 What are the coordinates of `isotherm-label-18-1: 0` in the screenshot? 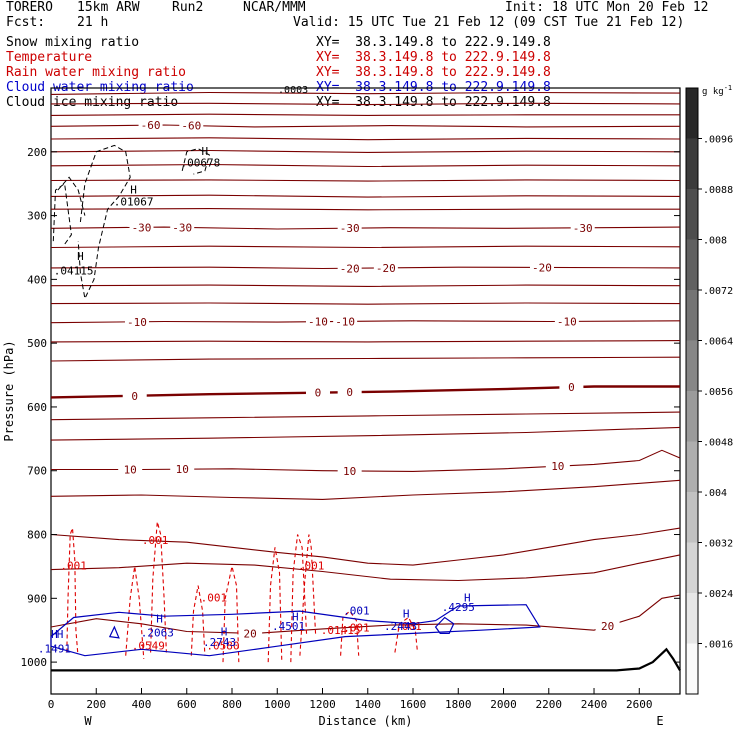 It's located at (318, 393).